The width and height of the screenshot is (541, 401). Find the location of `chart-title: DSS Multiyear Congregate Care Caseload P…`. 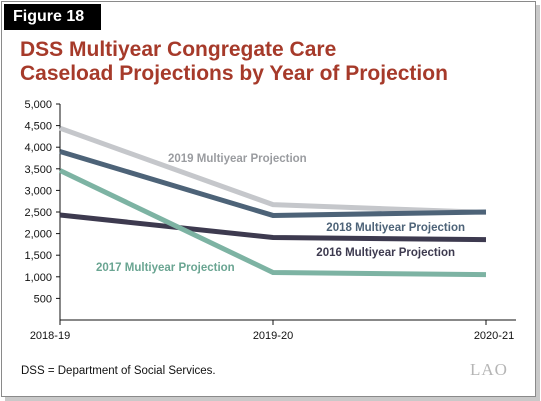

chart-title: DSS Multiyear Congregate Care Caseload P… is located at coordinates (270, 62).